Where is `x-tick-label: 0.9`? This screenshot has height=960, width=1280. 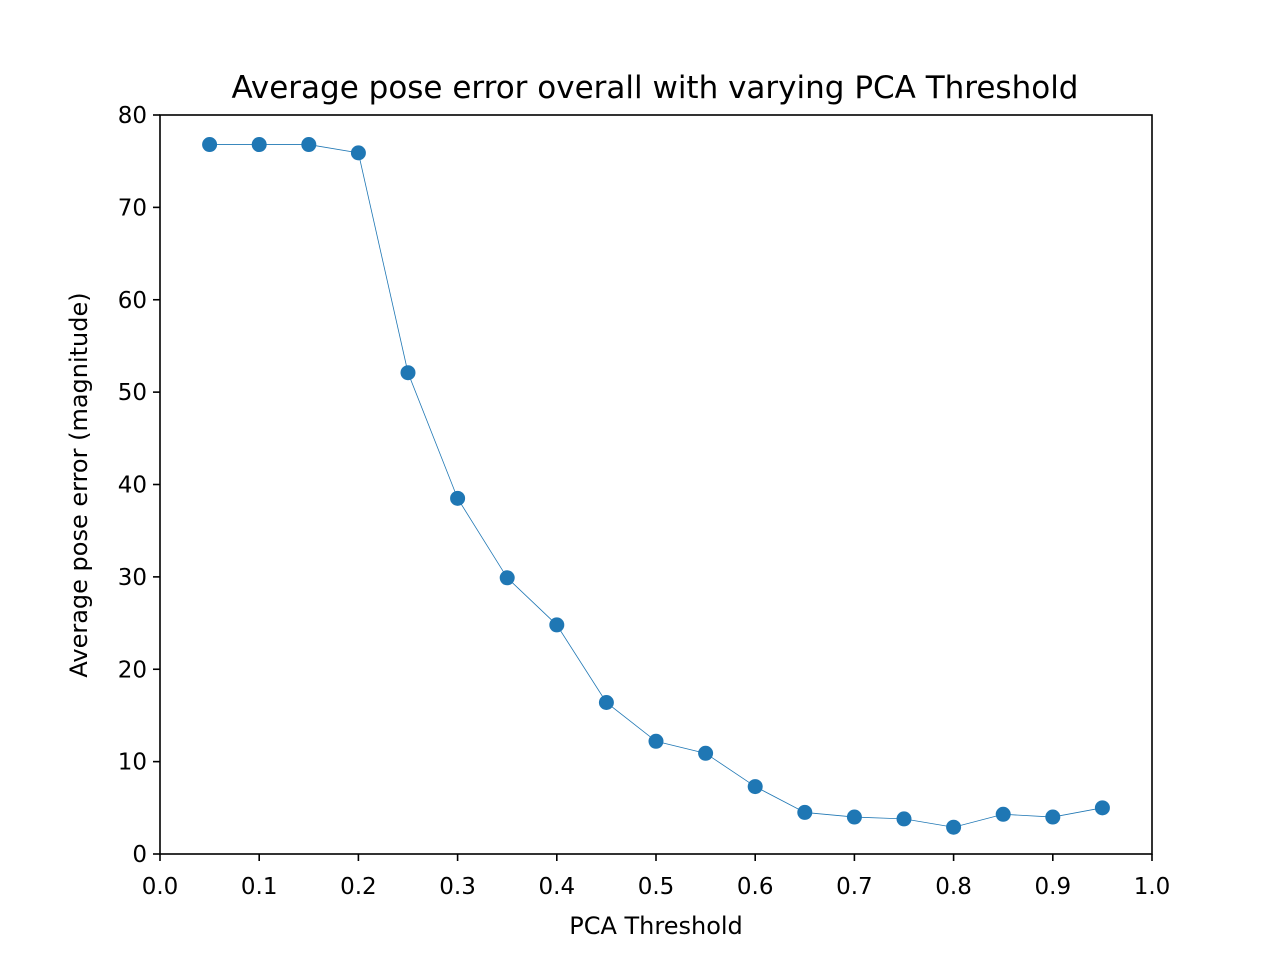 x-tick-label: 0.9 is located at coordinates (1053, 887).